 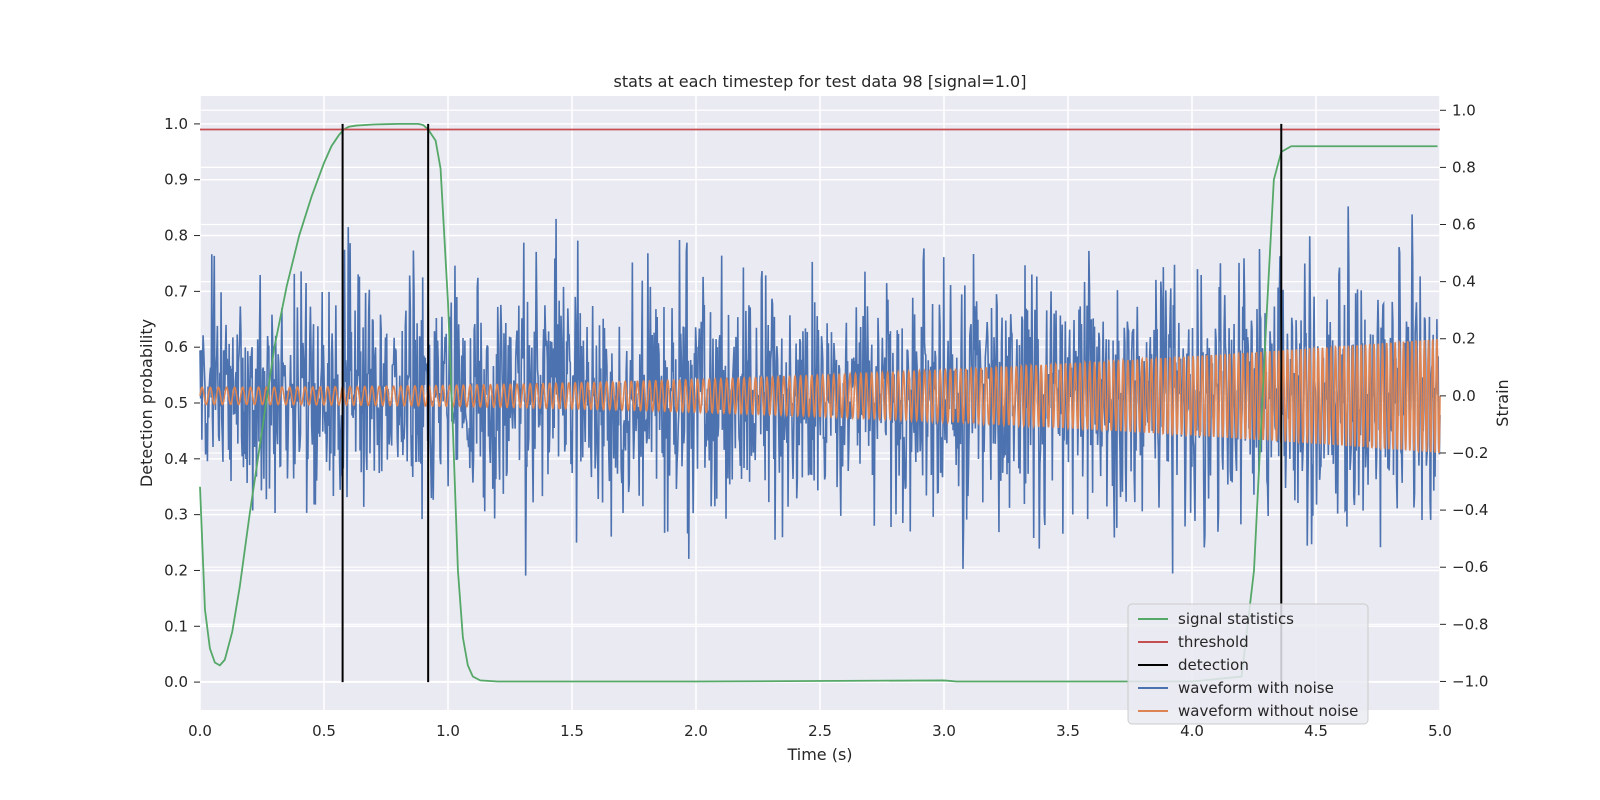 What do you see at coordinates (1464, 110) in the screenshot?
I see `y-tick-label-right: 1.0` at bounding box center [1464, 110].